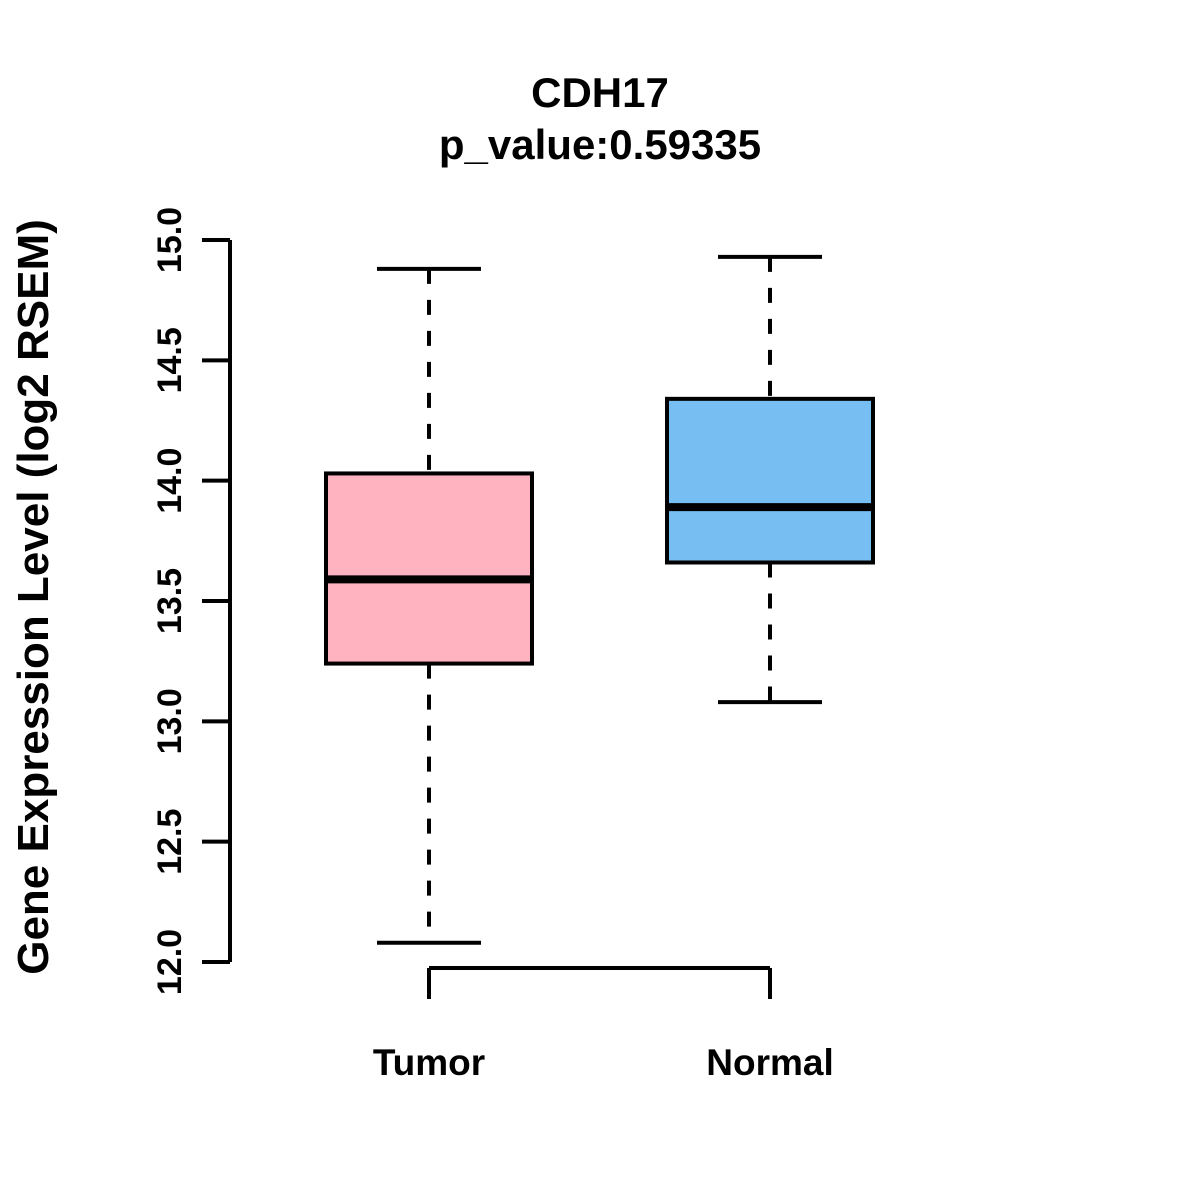  What do you see at coordinates (170, 240) in the screenshot?
I see `y-tick-label: 15.0` at bounding box center [170, 240].